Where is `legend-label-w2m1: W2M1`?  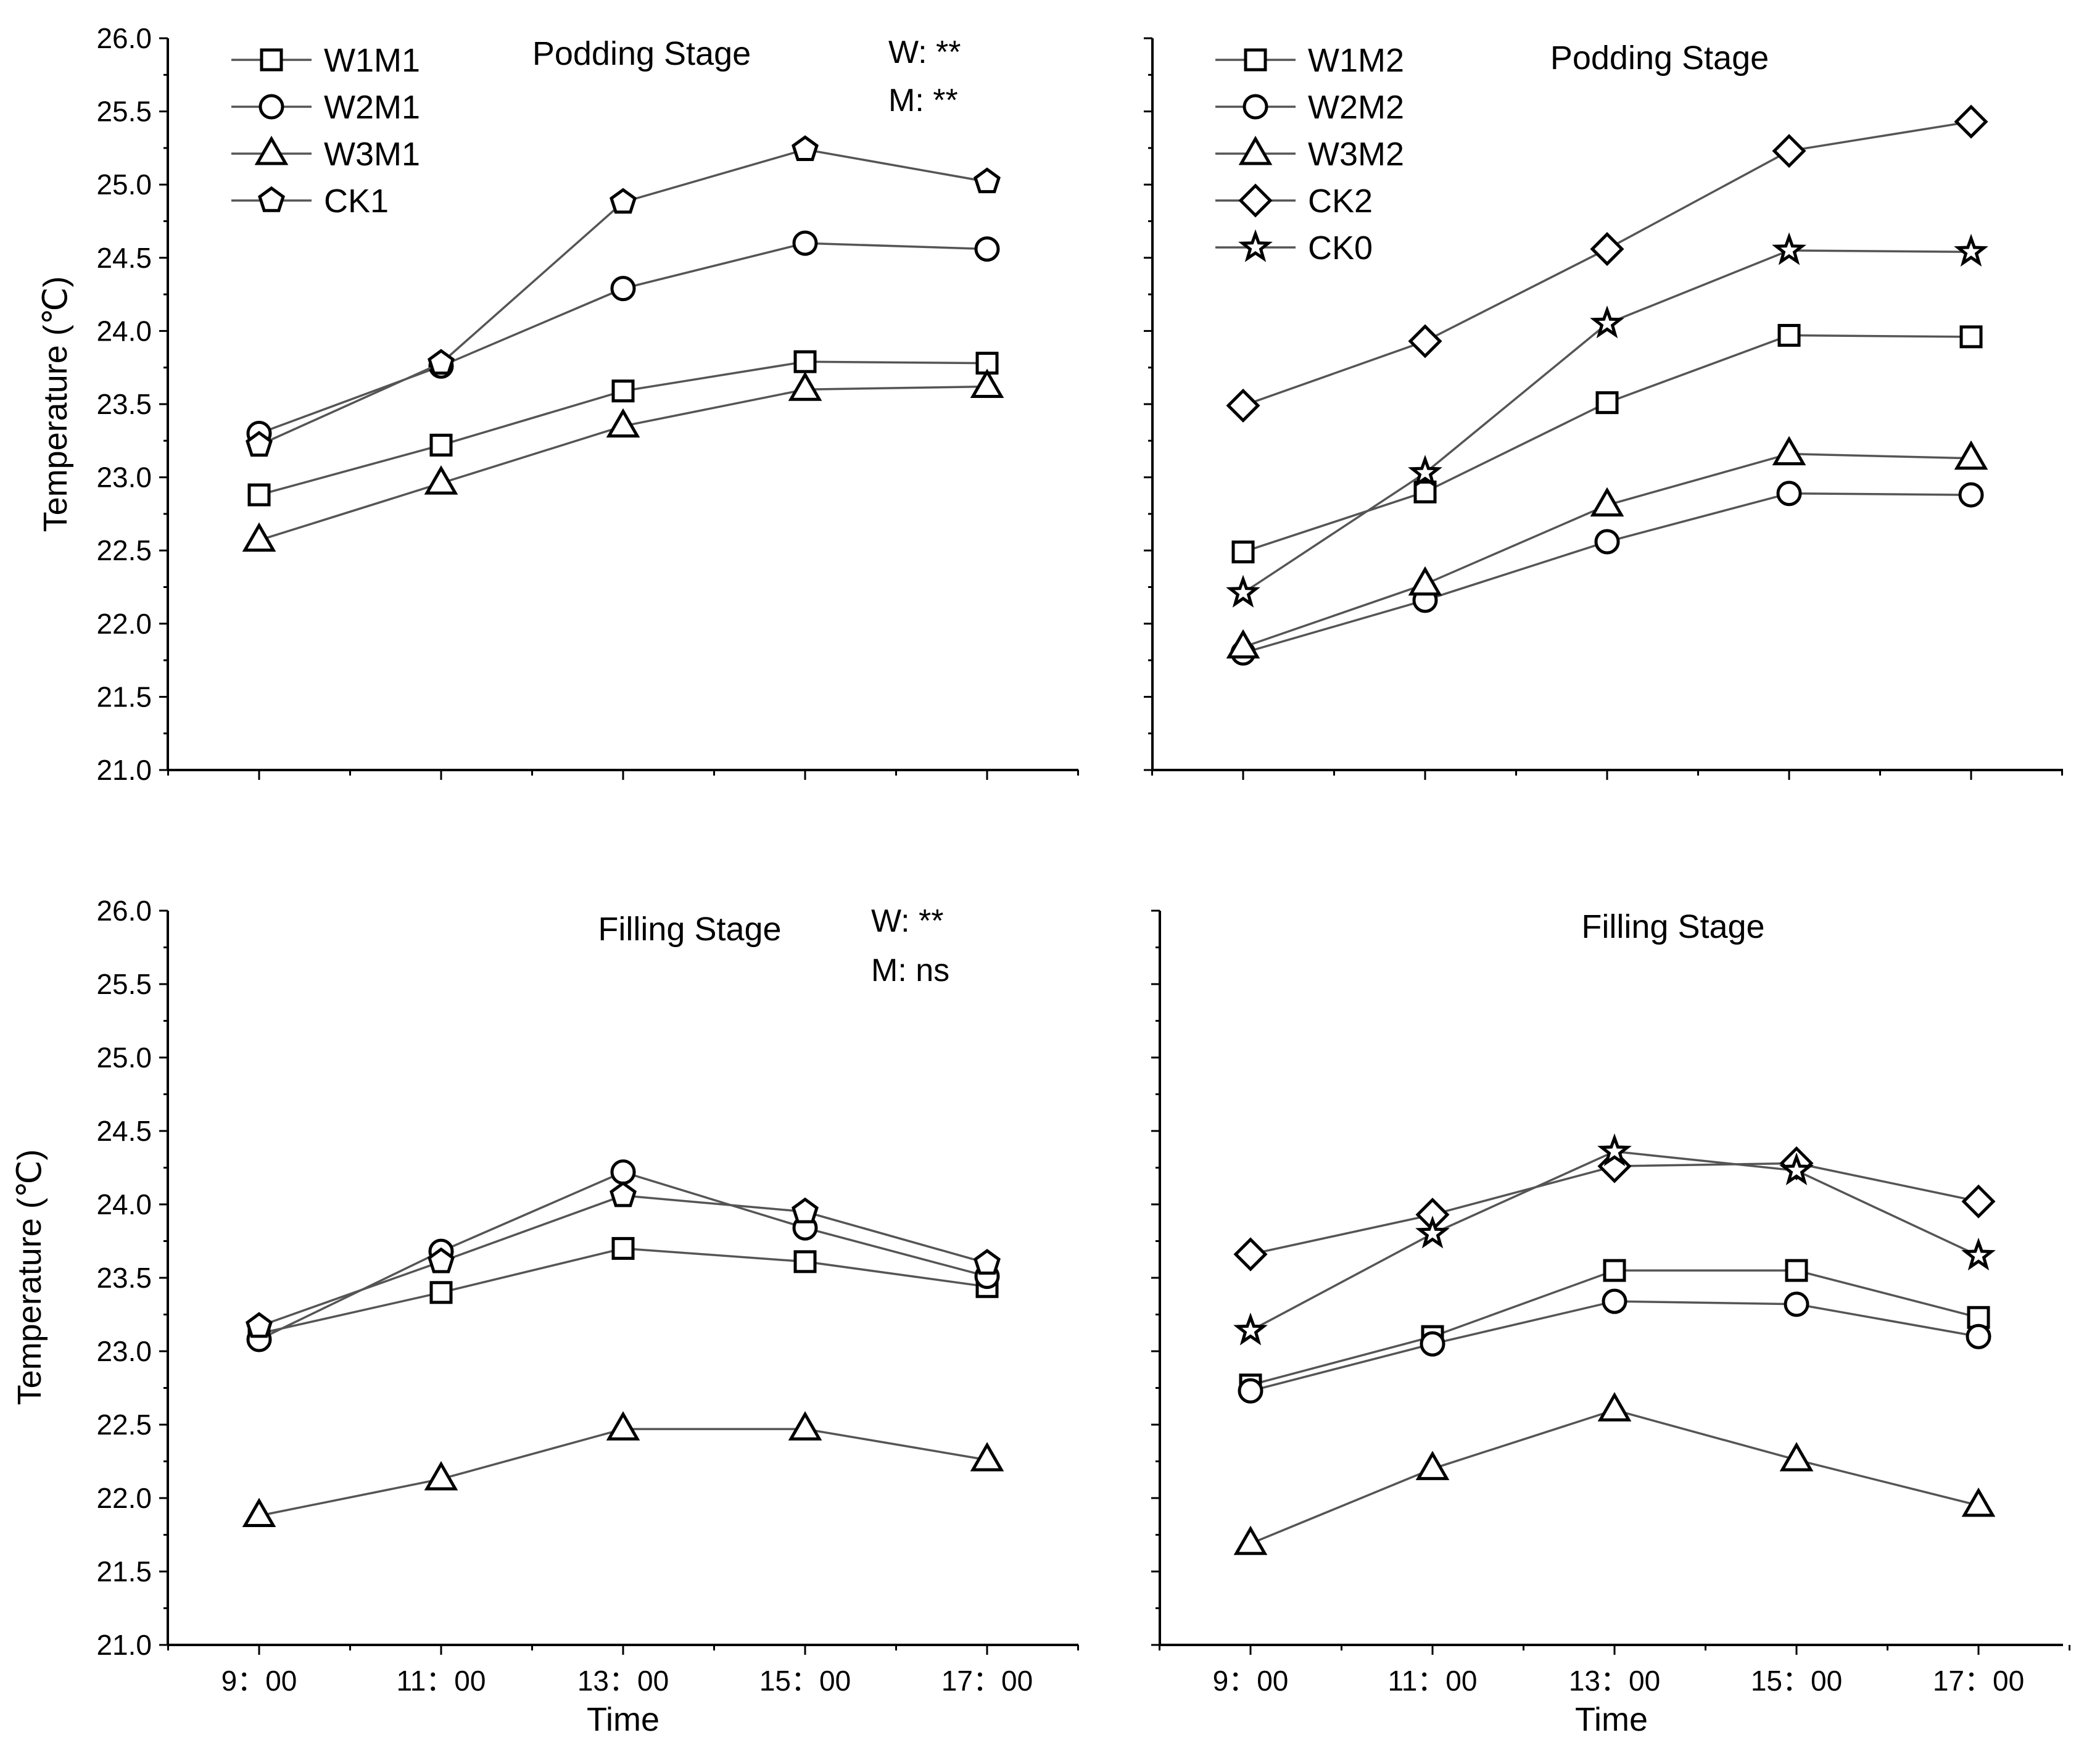 legend-label-w2m1: W2M1 is located at coordinates (372, 107).